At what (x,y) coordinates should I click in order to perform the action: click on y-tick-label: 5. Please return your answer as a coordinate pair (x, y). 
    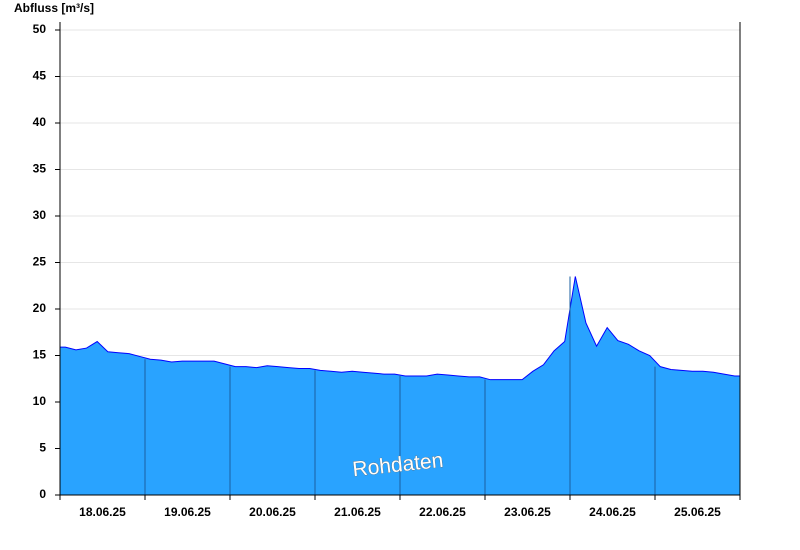
    Looking at the image, I should click on (42, 448).